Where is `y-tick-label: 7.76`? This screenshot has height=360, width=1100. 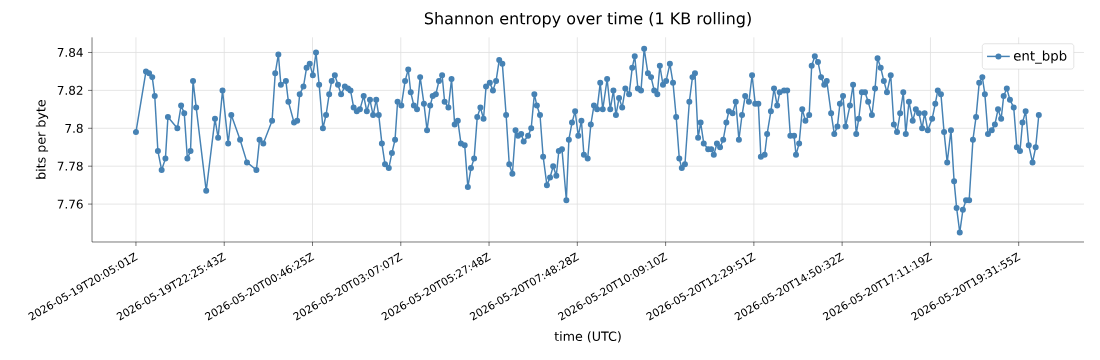 y-tick-label: 7.76 is located at coordinates (70, 204).